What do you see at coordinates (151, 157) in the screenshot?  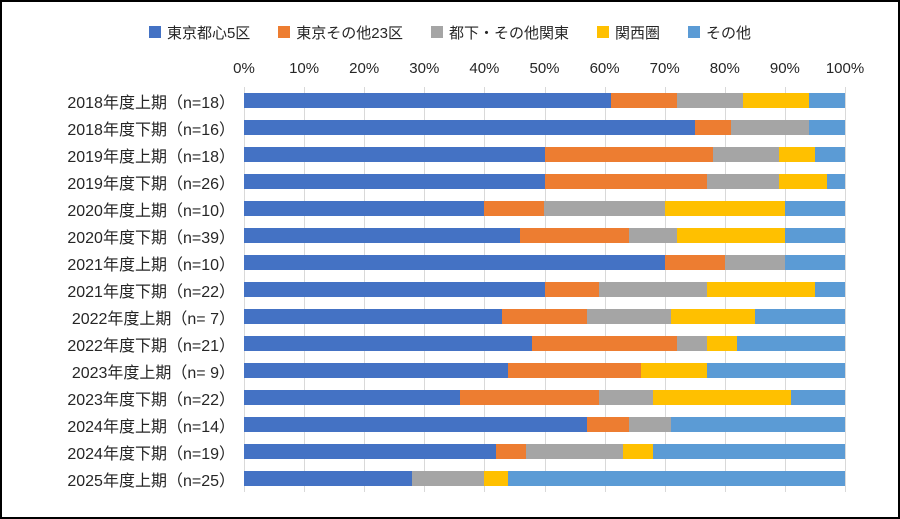 I see `category-label: 2019年度上期（n=18）` at bounding box center [151, 157].